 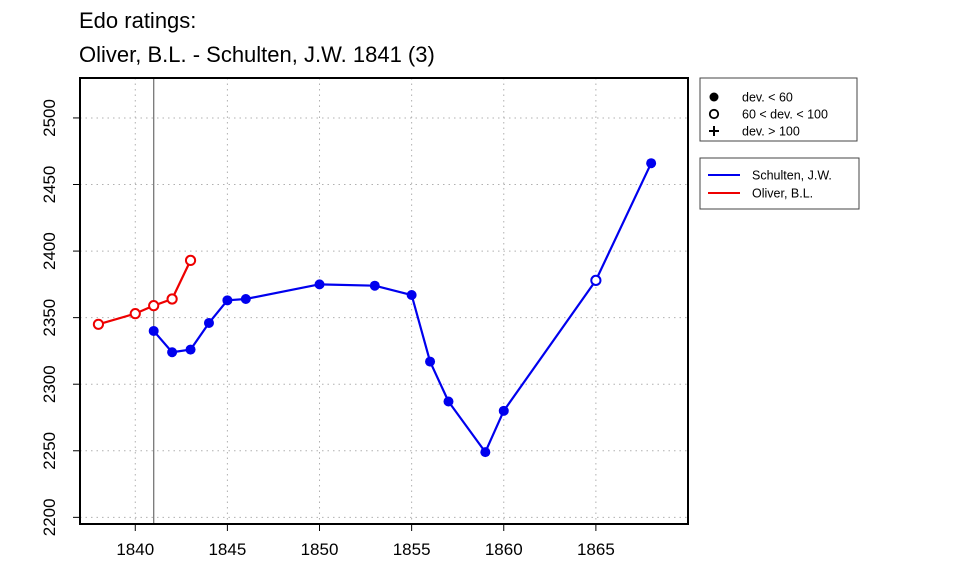 I want to click on y-tick-label: 2250, so click(x=49, y=451).